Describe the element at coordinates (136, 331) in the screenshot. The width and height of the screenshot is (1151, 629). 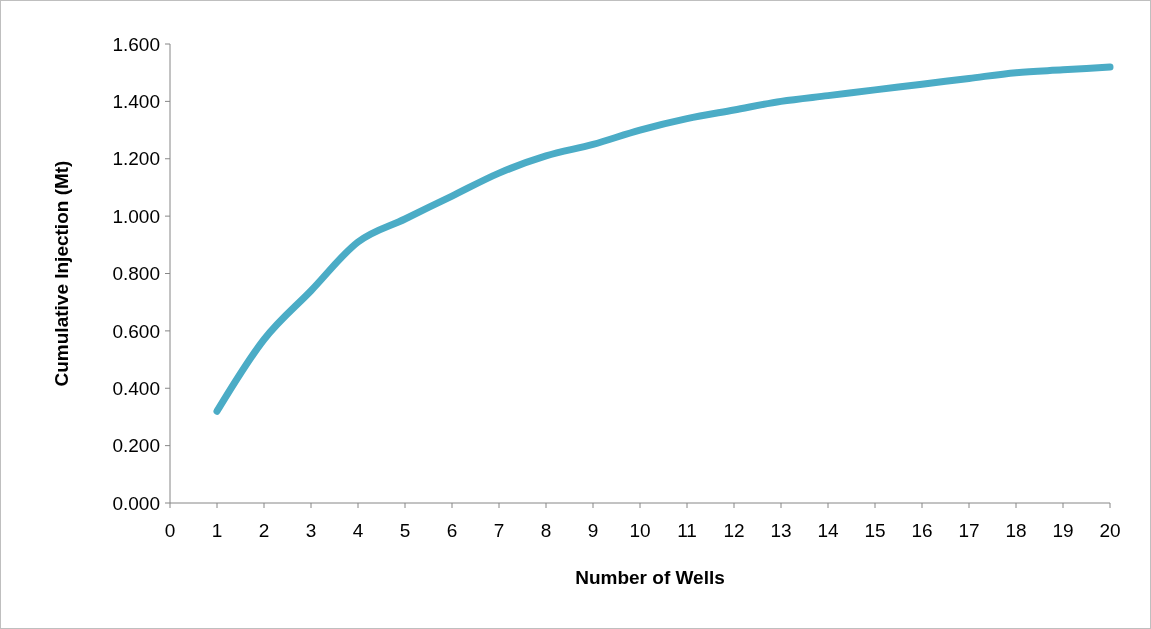
I see `y-tick-label: 0.600` at that location.